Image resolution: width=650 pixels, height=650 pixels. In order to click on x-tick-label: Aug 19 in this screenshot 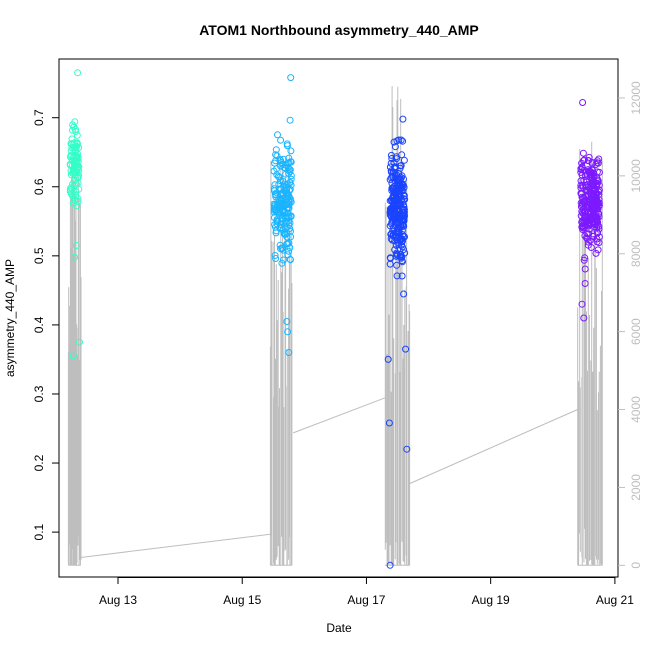, I will do `click(491, 600)`.